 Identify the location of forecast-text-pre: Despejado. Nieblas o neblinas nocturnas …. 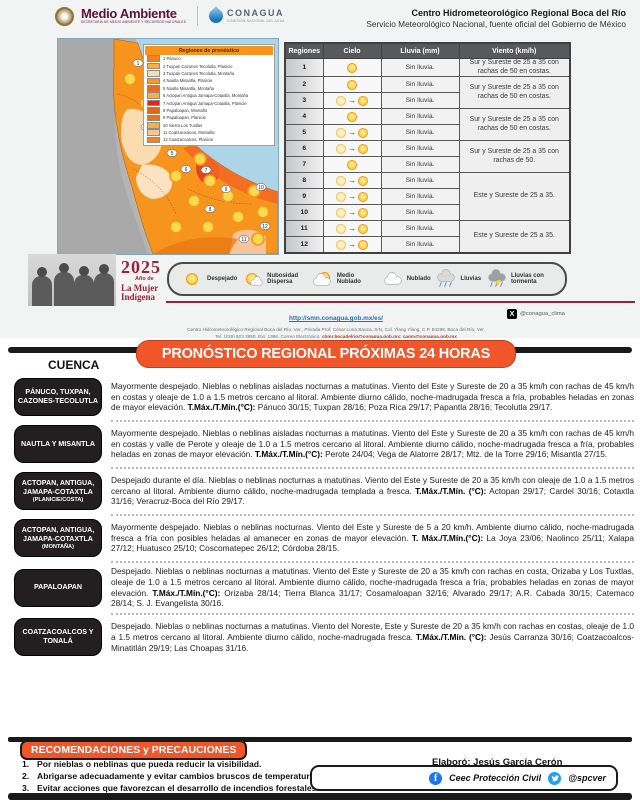
(372, 582).